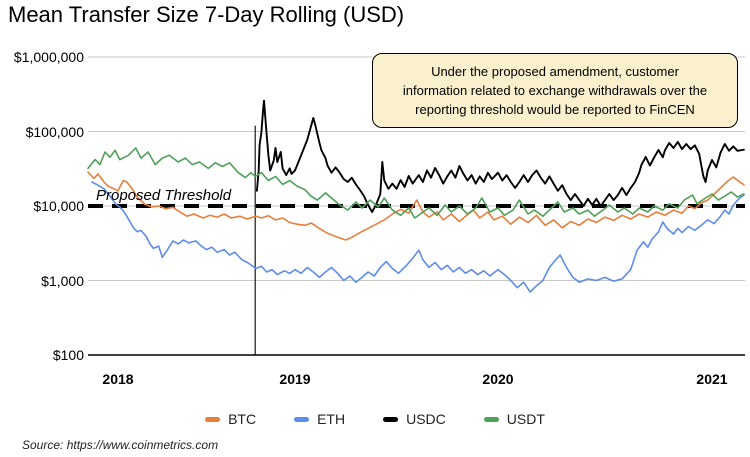 This screenshot has height=457, width=750. Describe the element at coordinates (118, 379) in the screenshot. I see `x-axis-label: 2018` at that location.